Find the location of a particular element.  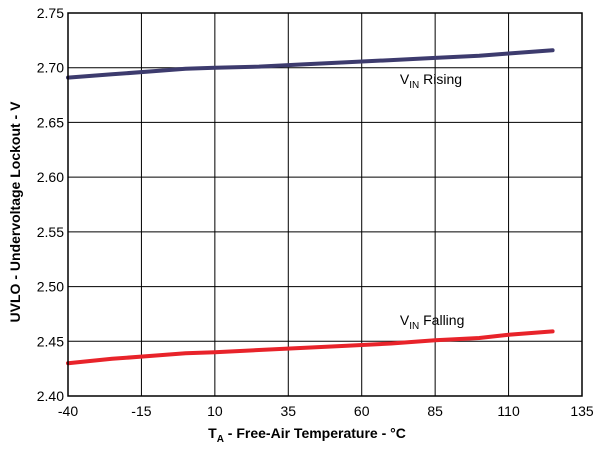

y-tick-label: 2.45 is located at coordinates (50, 341).